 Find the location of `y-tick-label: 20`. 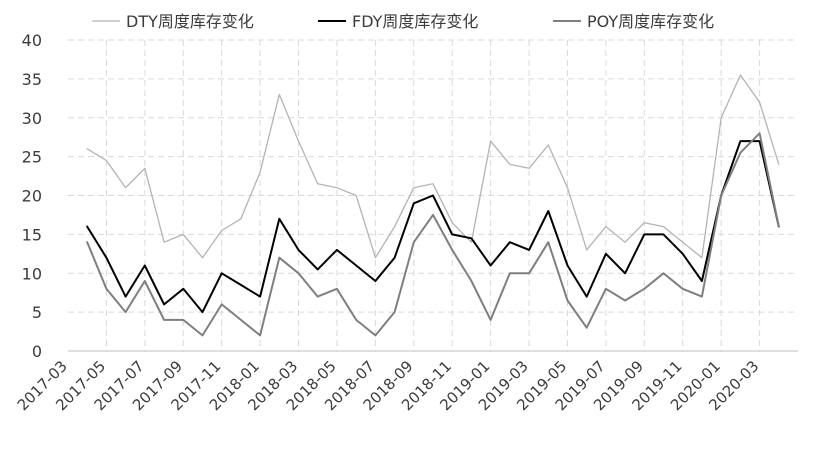

y-tick-label: 20 is located at coordinates (32, 196).